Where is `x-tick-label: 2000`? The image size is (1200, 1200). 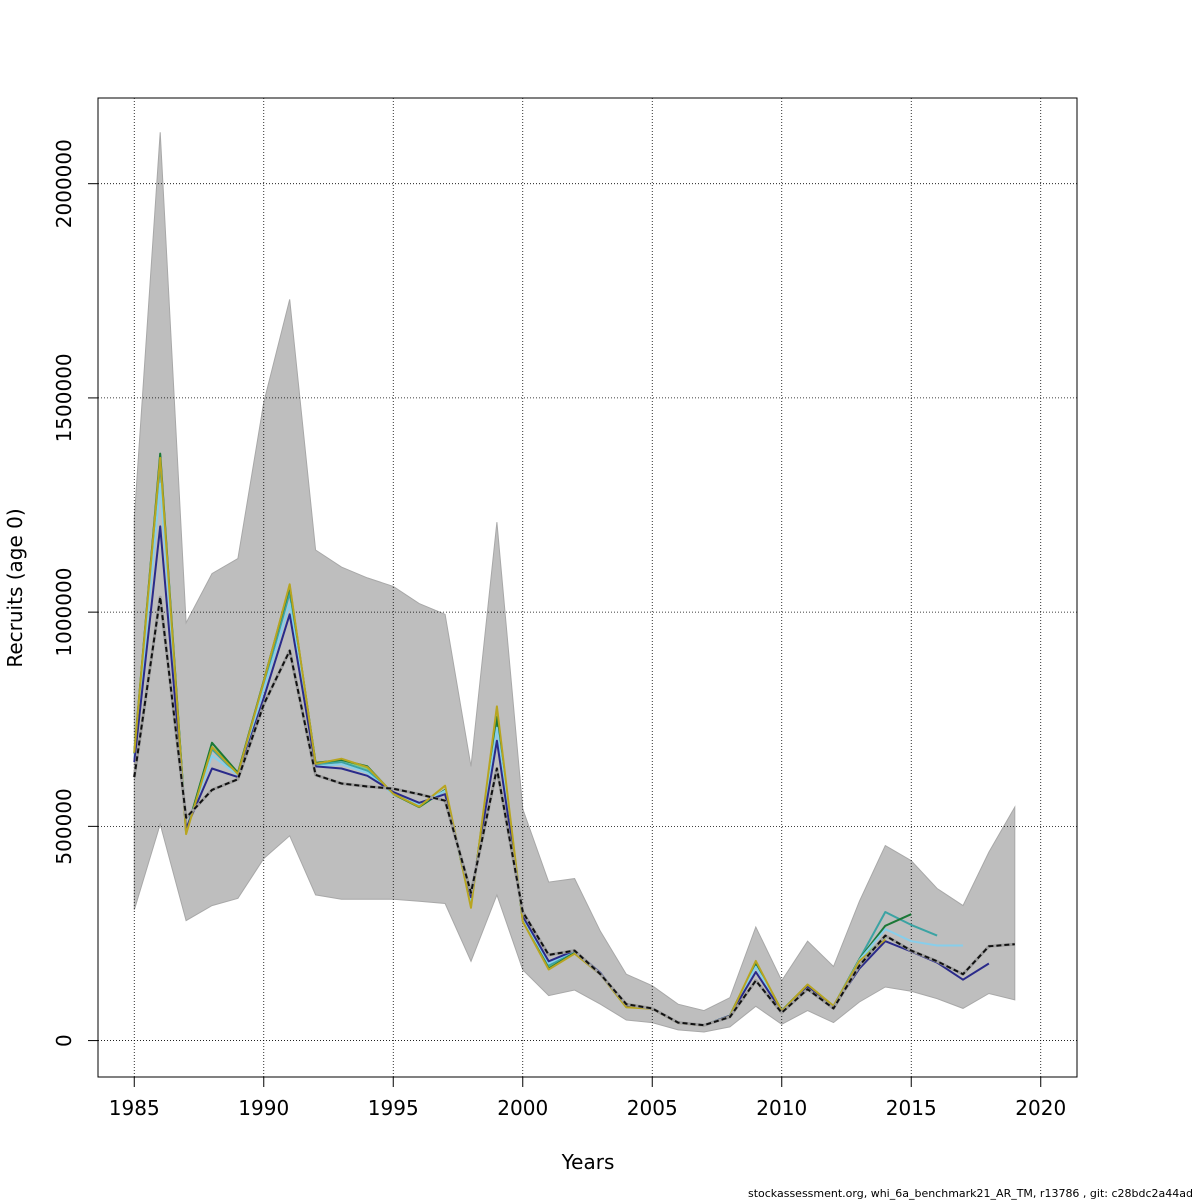 x-tick-label: 2000 is located at coordinates (522, 1108).